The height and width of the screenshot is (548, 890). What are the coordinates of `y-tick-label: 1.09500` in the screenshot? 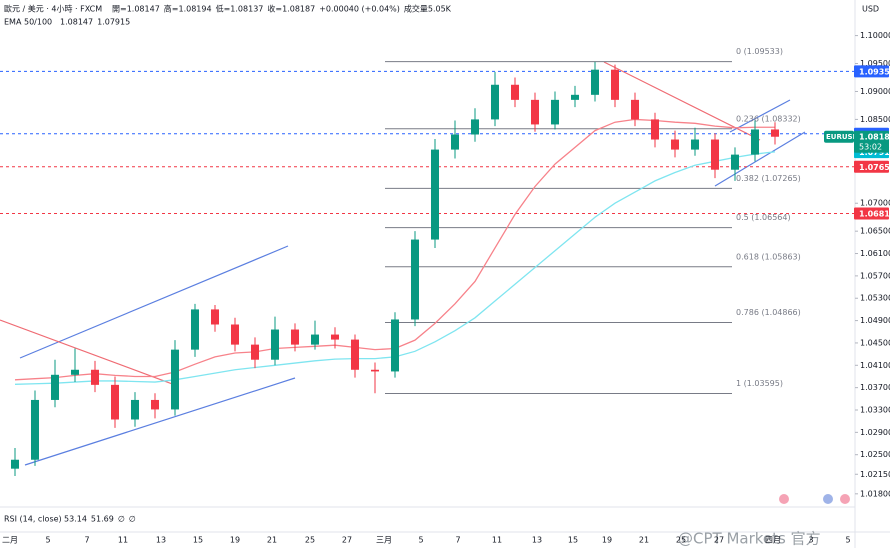 It's located at (875, 63).